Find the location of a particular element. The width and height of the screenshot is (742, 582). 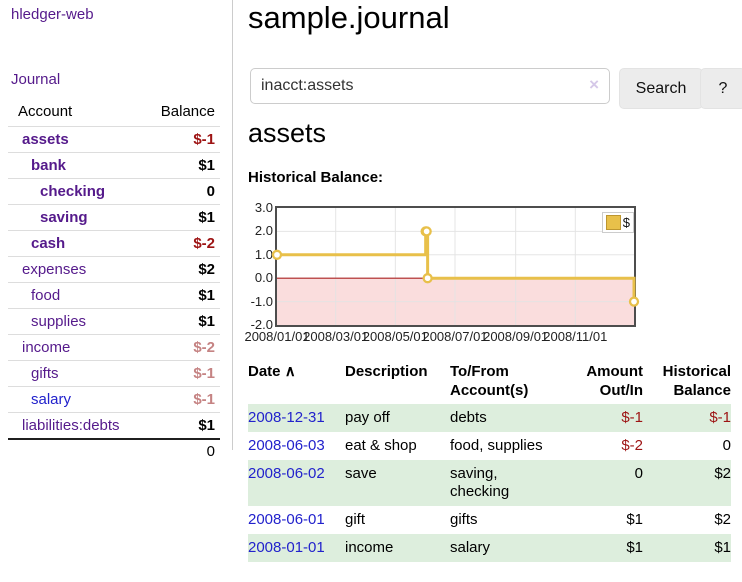

search-input is located at coordinates (430, 86).